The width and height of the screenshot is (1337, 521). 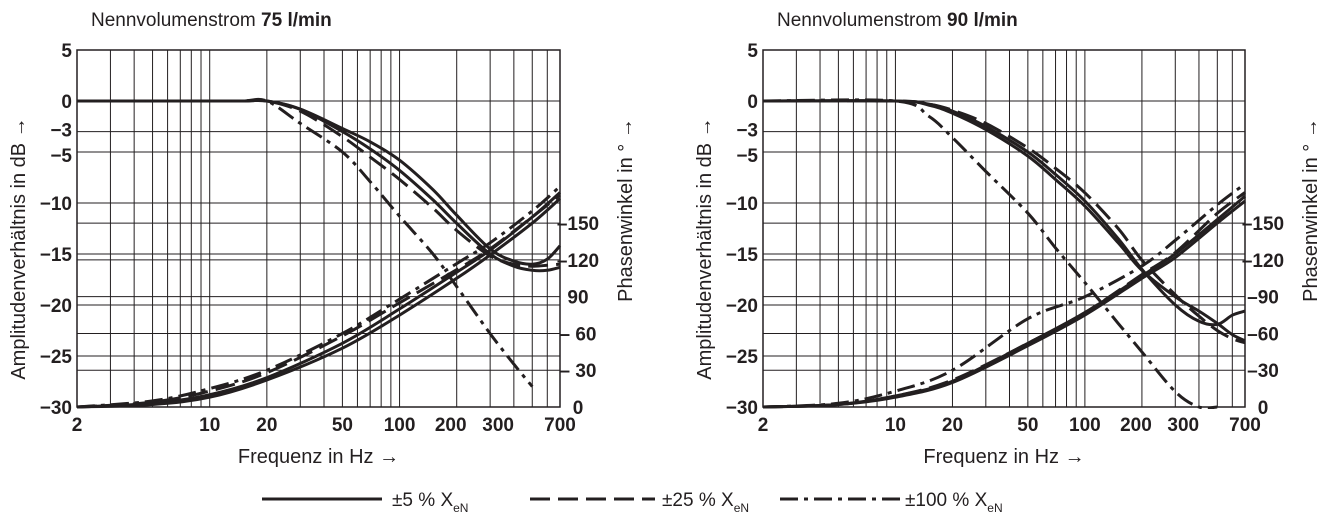 I want to click on chart-title: Nennvolumenstrom 75 l/min, so click(x=211, y=20).